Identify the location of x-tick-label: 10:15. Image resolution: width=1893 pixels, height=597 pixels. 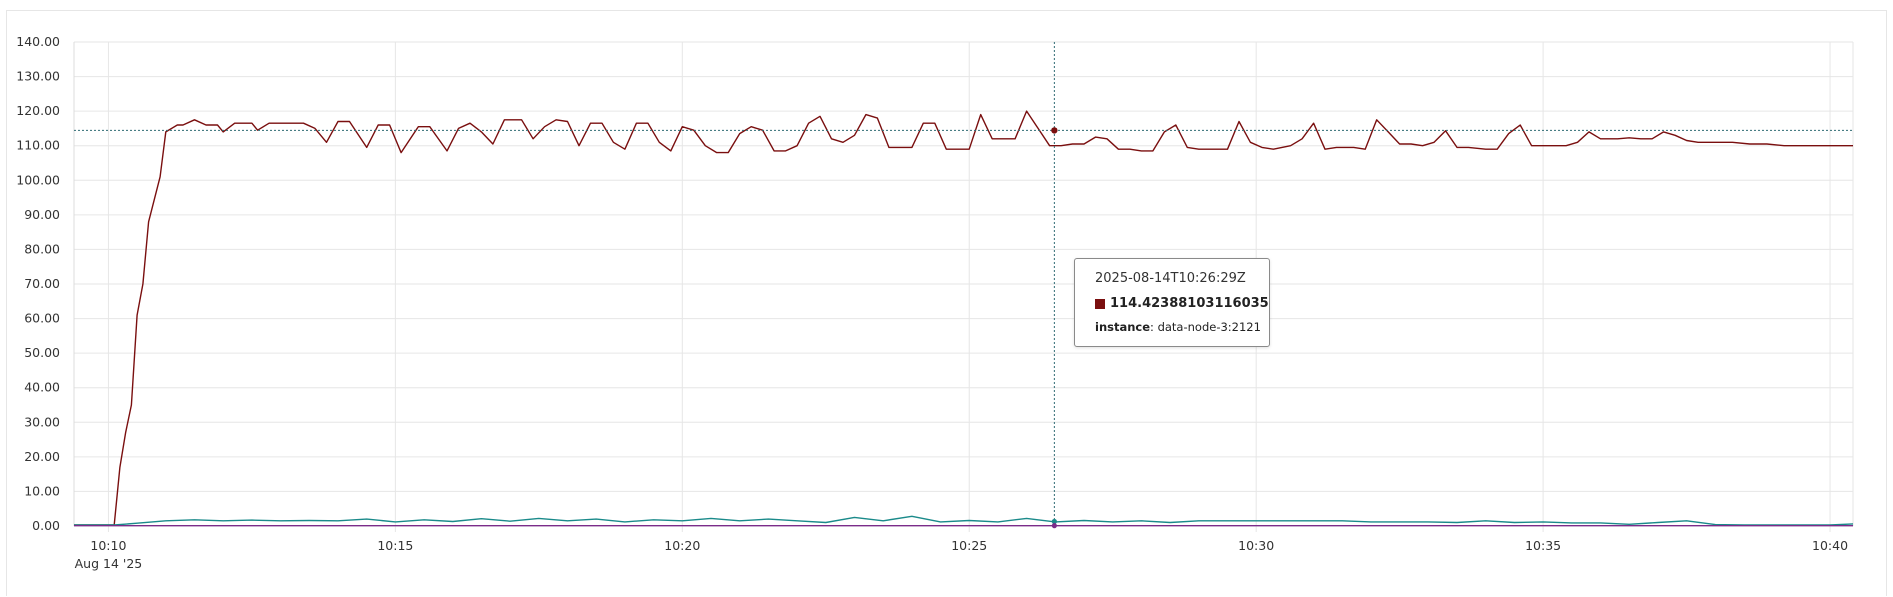
(395, 545).